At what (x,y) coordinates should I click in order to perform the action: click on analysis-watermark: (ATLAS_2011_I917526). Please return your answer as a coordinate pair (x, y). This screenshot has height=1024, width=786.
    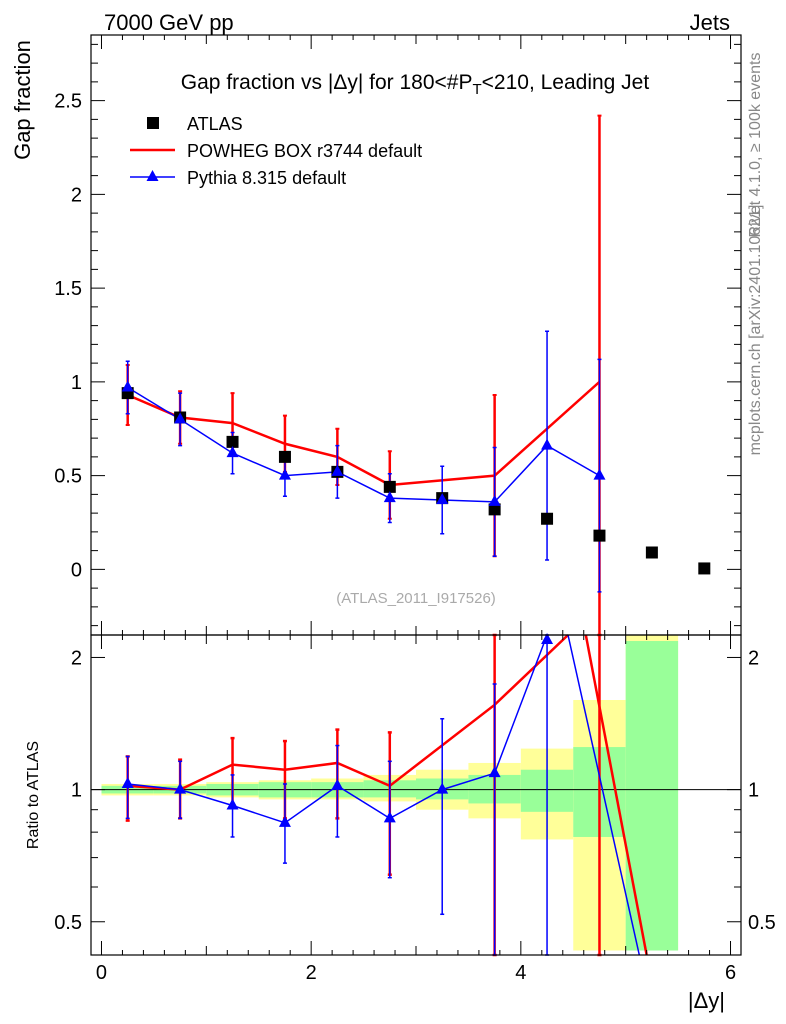
    Looking at the image, I should click on (416, 598).